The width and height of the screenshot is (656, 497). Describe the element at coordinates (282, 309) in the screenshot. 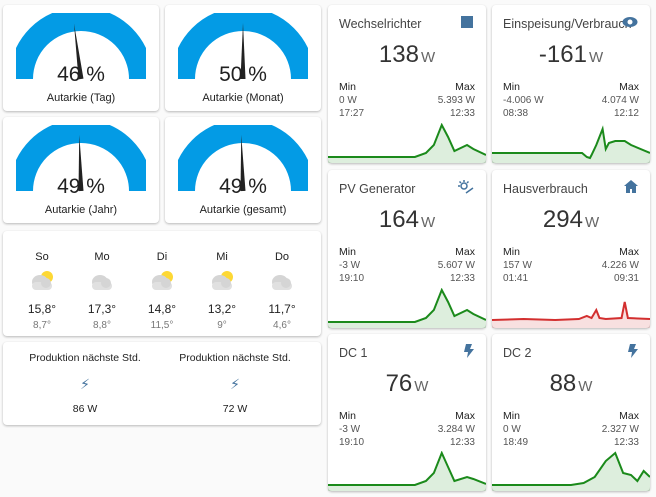

I see `forecast-high: 11,7°` at that location.